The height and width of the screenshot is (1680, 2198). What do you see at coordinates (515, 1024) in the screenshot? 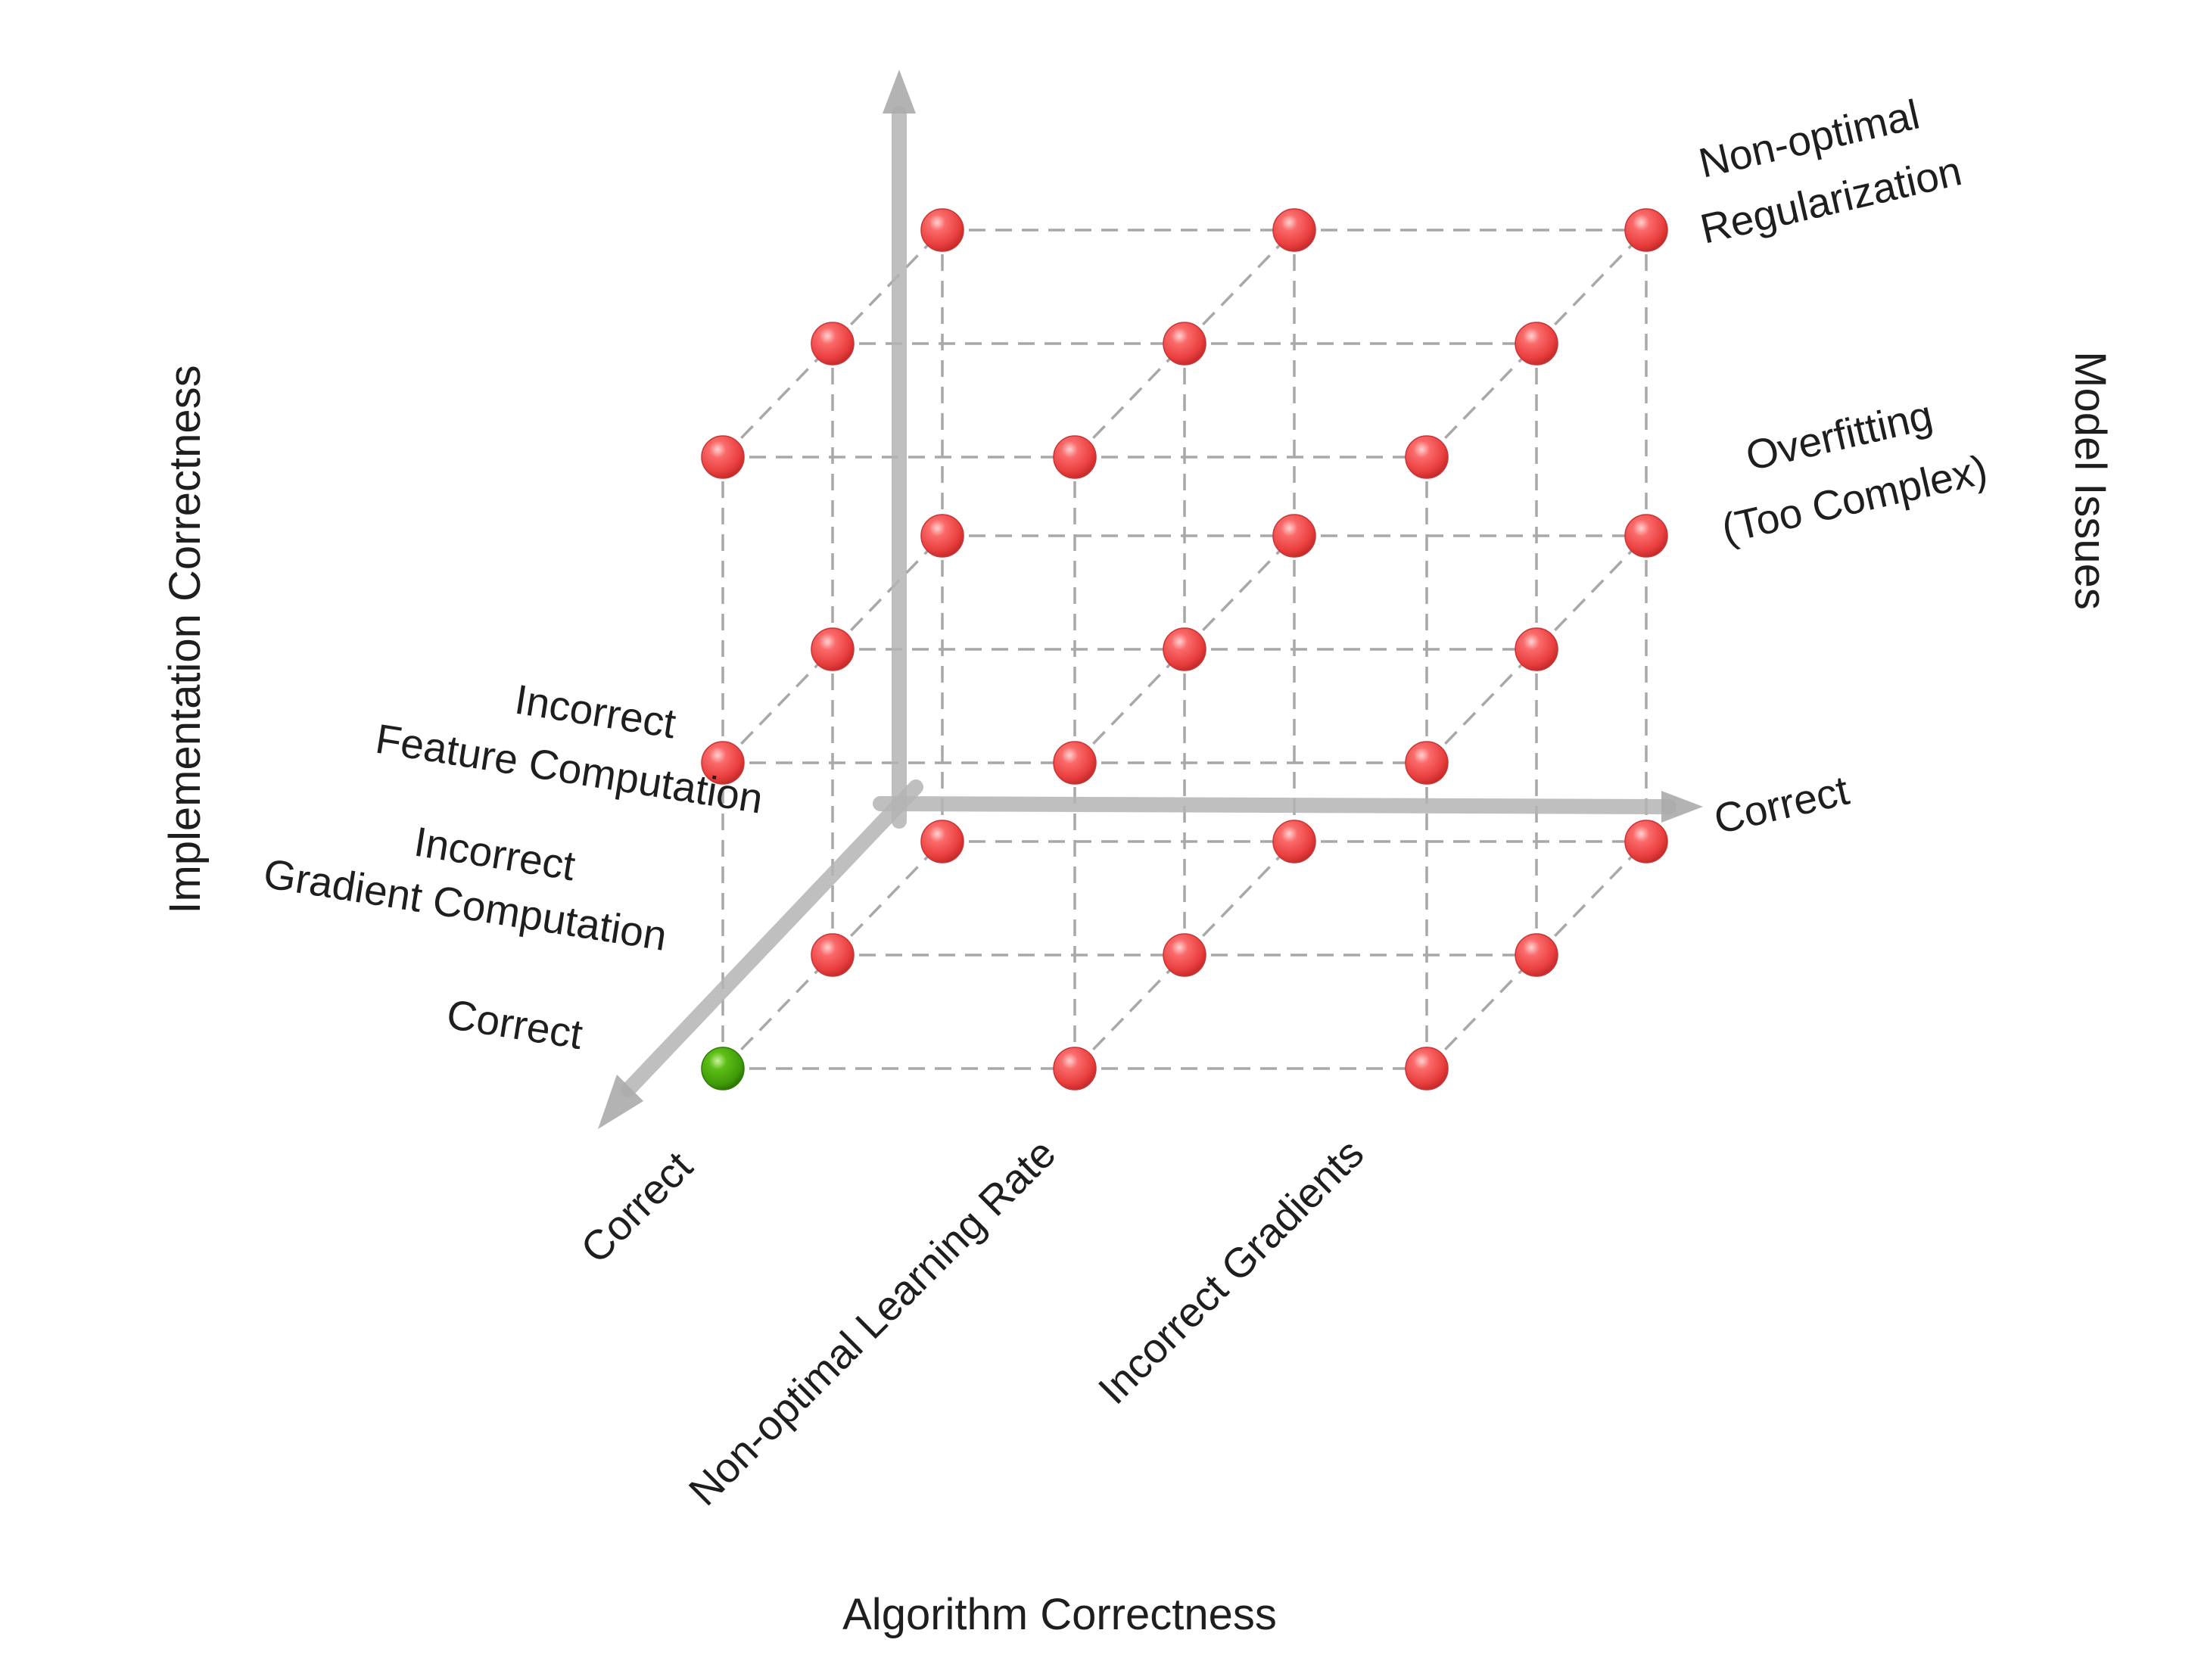
I see `implementation-level-label-0: Correct` at bounding box center [515, 1024].